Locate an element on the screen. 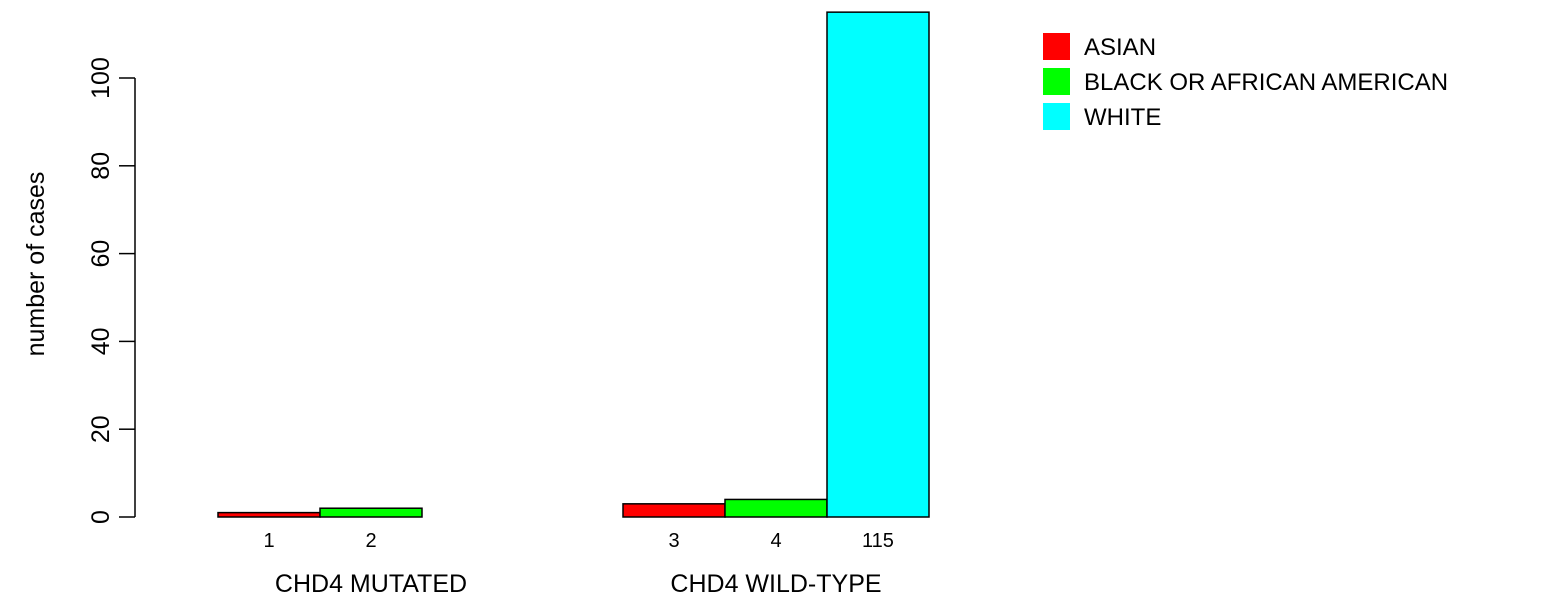  legend-label: ASIAN is located at coordinates (1120, 47).